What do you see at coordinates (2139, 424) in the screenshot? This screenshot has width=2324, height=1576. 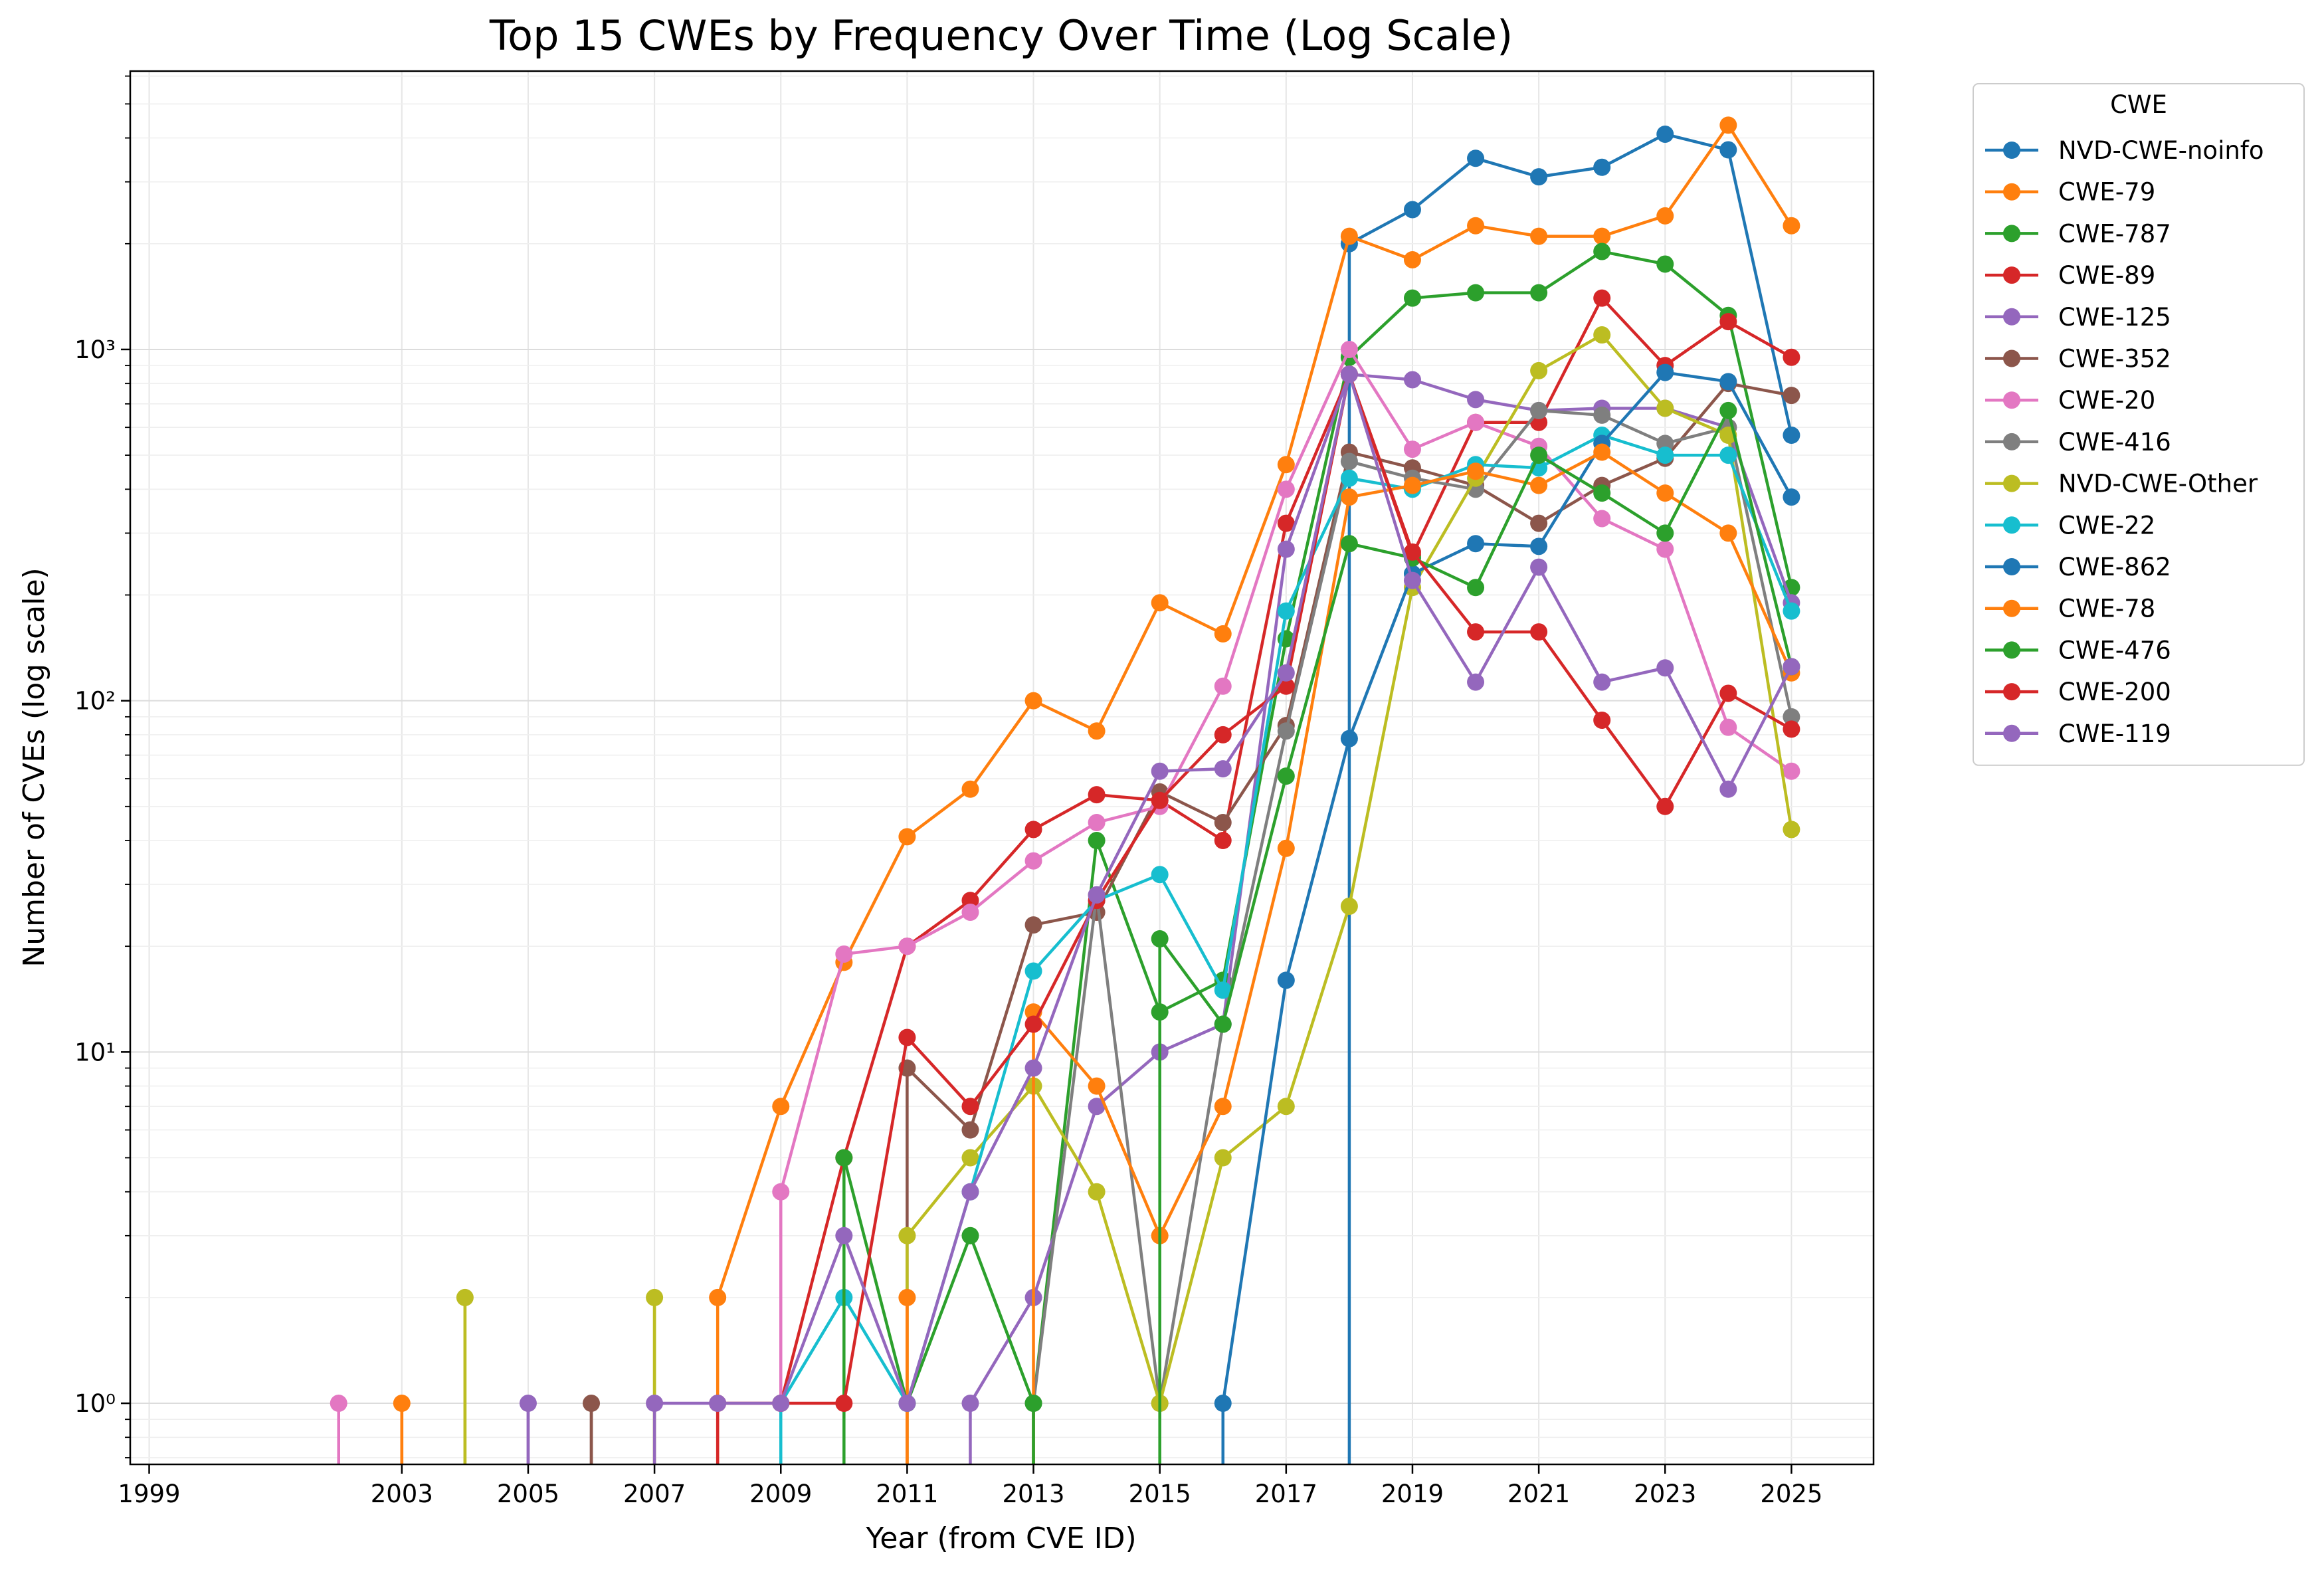 I see `legend-box` at bounding box center [2139, 424].